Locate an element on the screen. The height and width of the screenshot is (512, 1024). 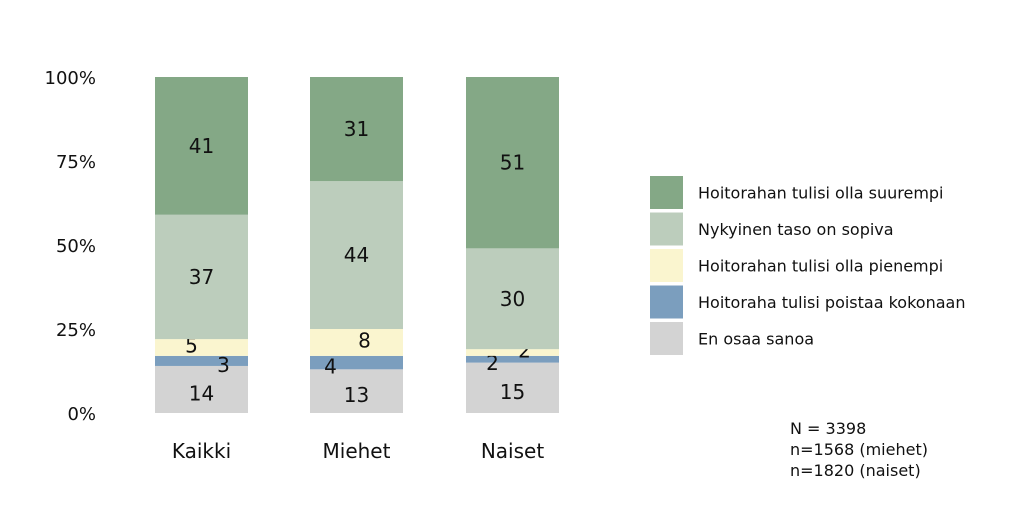
legend-label: En osaa sanoa is located at coordinates (756, 339).